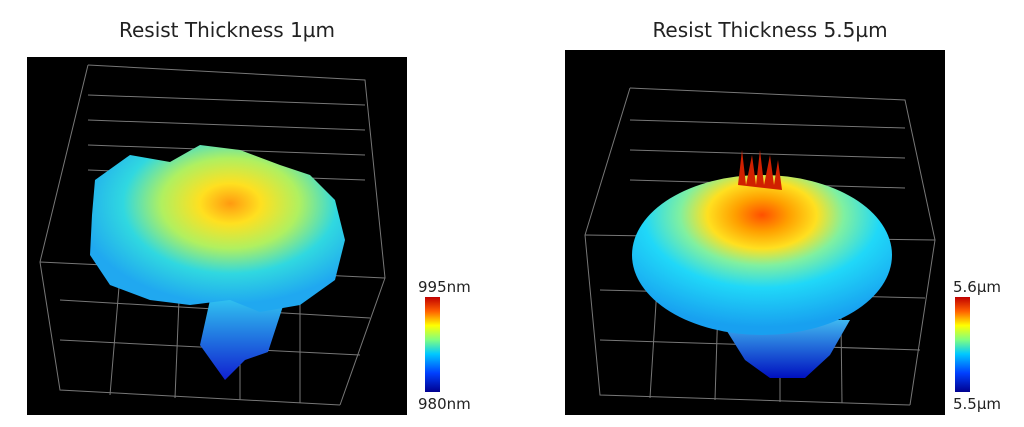 The height and width of the screenshot is (427, 1024). Describe the element at coordinates (242, 340) in the screenshot. I see `surface-dip` at that location.